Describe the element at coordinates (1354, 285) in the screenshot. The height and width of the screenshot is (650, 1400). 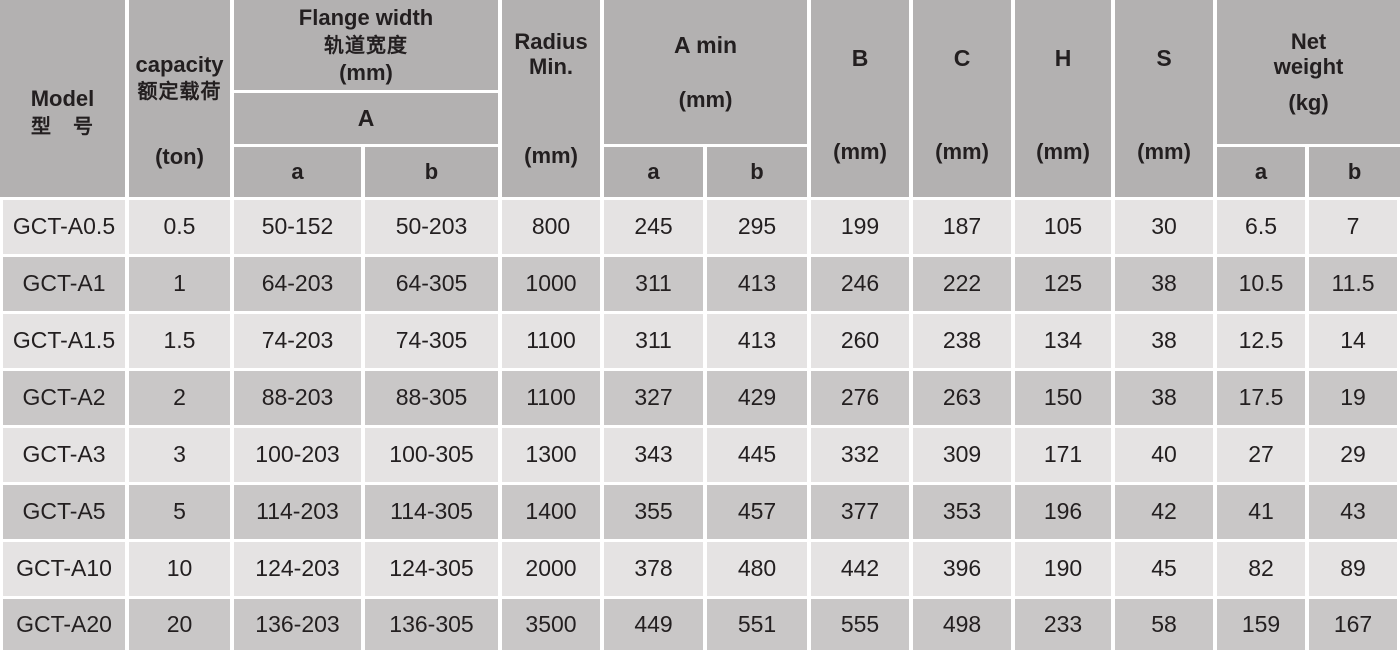
I see `cell-net-b: 11.5` at that location.